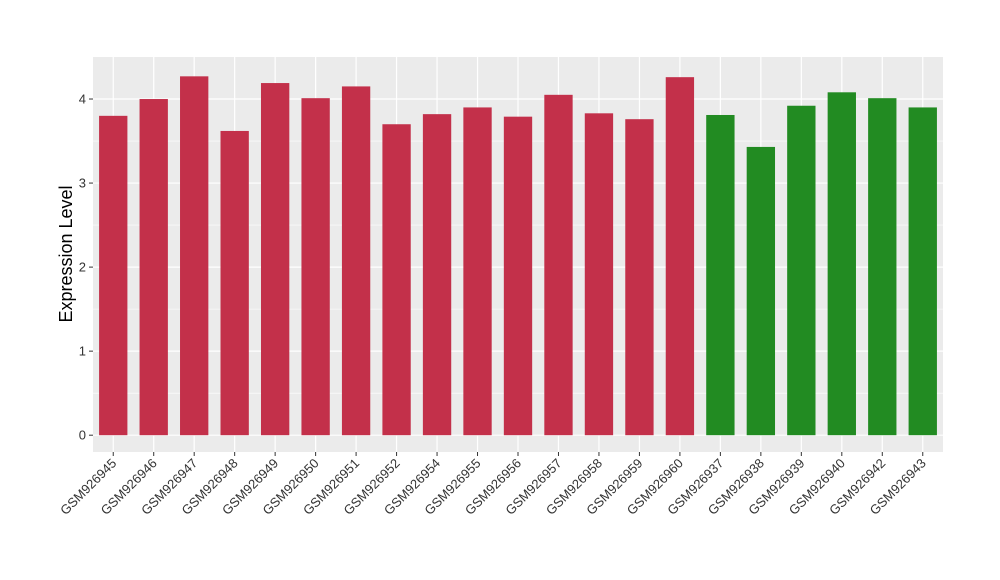  I want to click on bar-GSM926956, so click(518, 276).